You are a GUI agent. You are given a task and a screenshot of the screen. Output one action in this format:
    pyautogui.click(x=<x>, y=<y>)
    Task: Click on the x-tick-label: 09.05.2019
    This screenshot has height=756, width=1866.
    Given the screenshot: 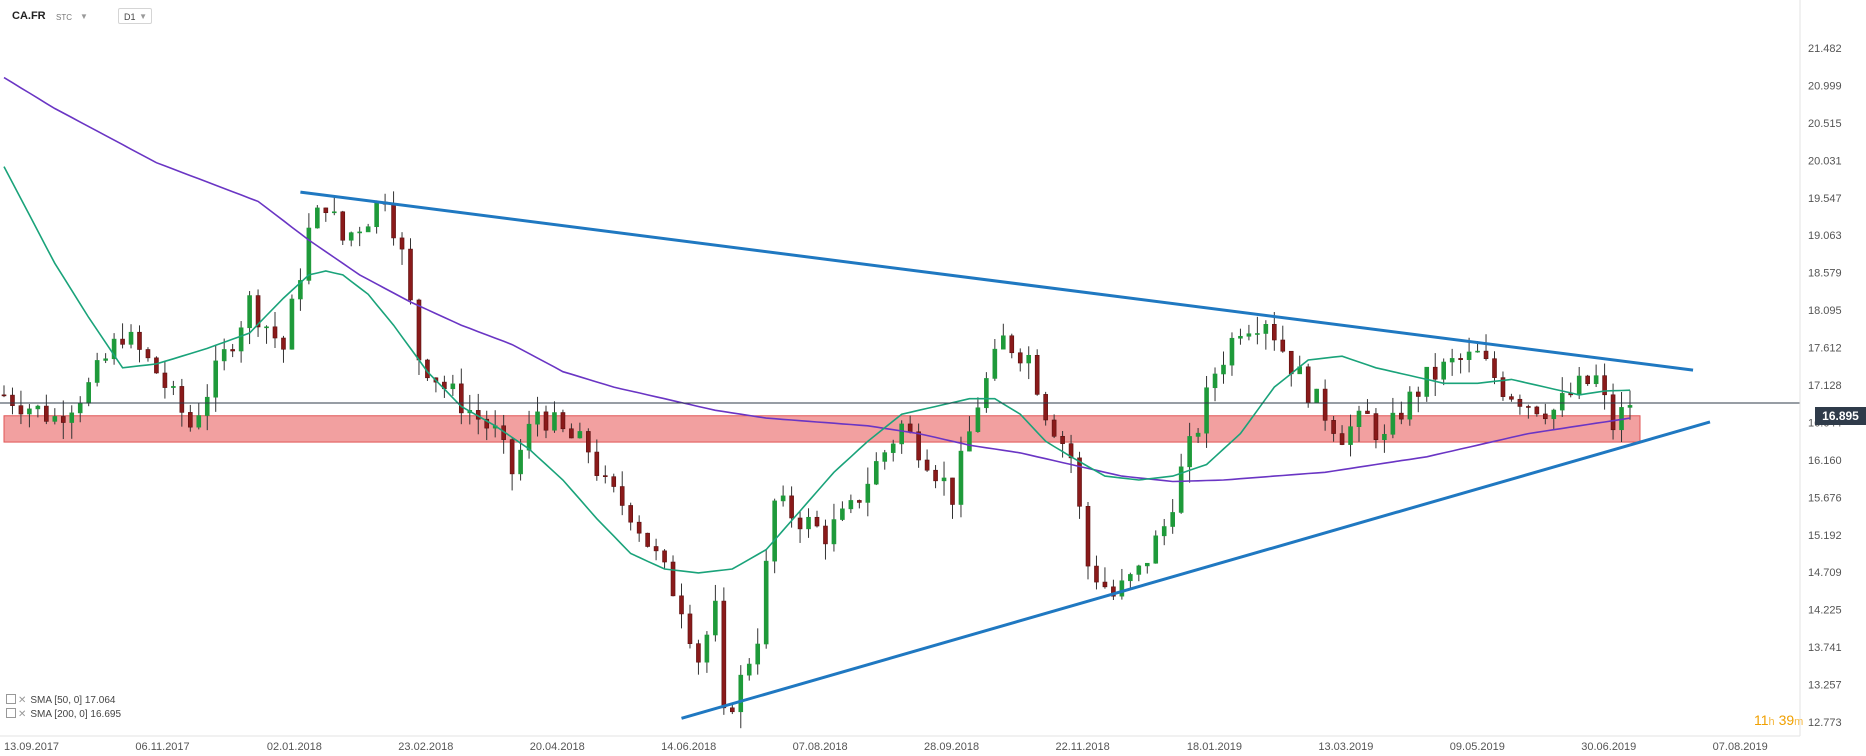 What is the action you would take?
    pyautogui.click(x=1477, y=747)
    